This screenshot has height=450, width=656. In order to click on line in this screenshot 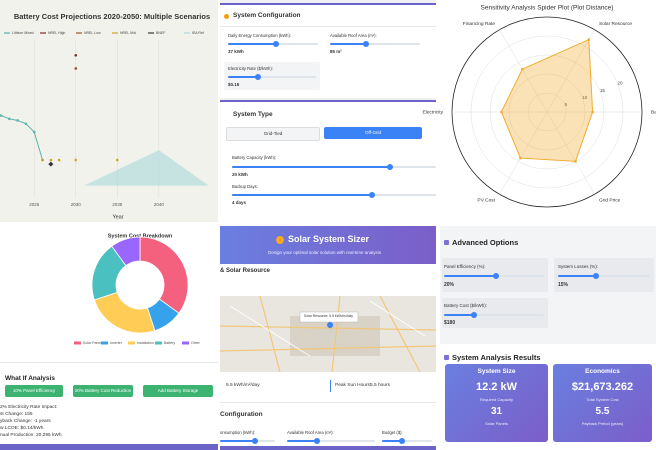, I will do `click(22, 138)`.